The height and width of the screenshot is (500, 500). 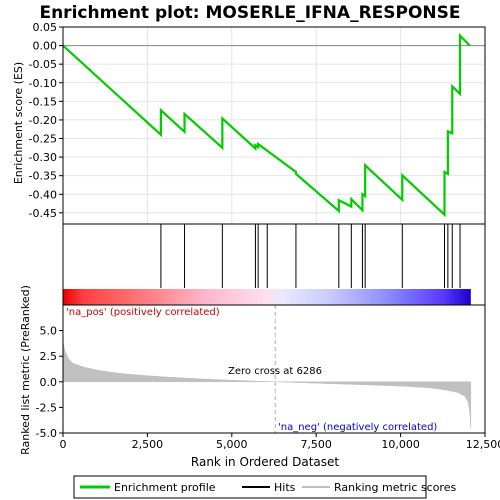 I want to click on legend-label-enrichment: Enrichment profile, so click(x=165, y=487).